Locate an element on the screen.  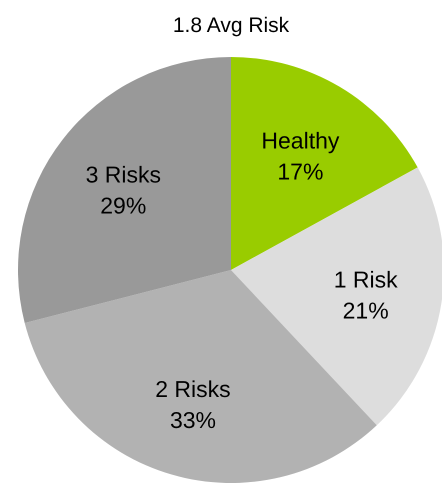
slice-label: 1 Risk is located at coordinates (366, 279).